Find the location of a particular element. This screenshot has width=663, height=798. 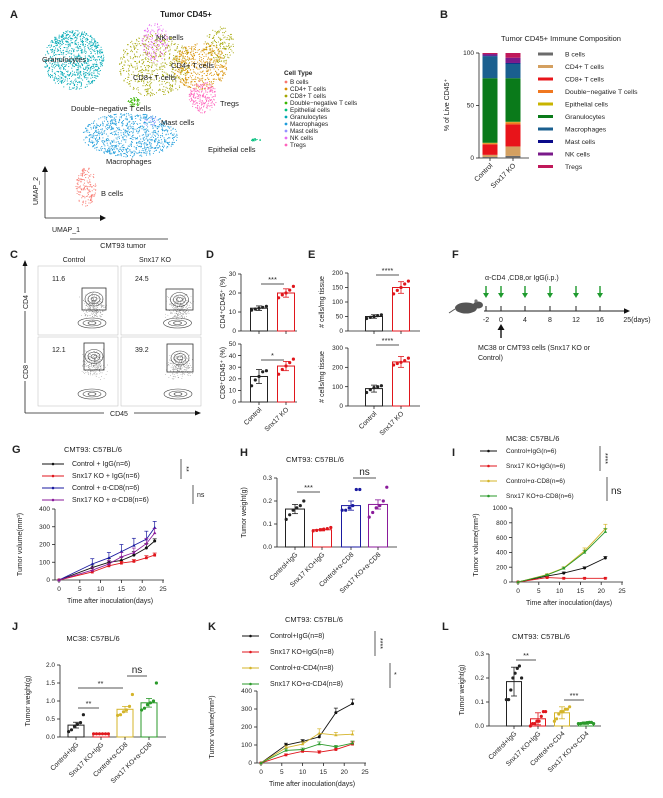

legend-dot is located at coordinates (286, 145).